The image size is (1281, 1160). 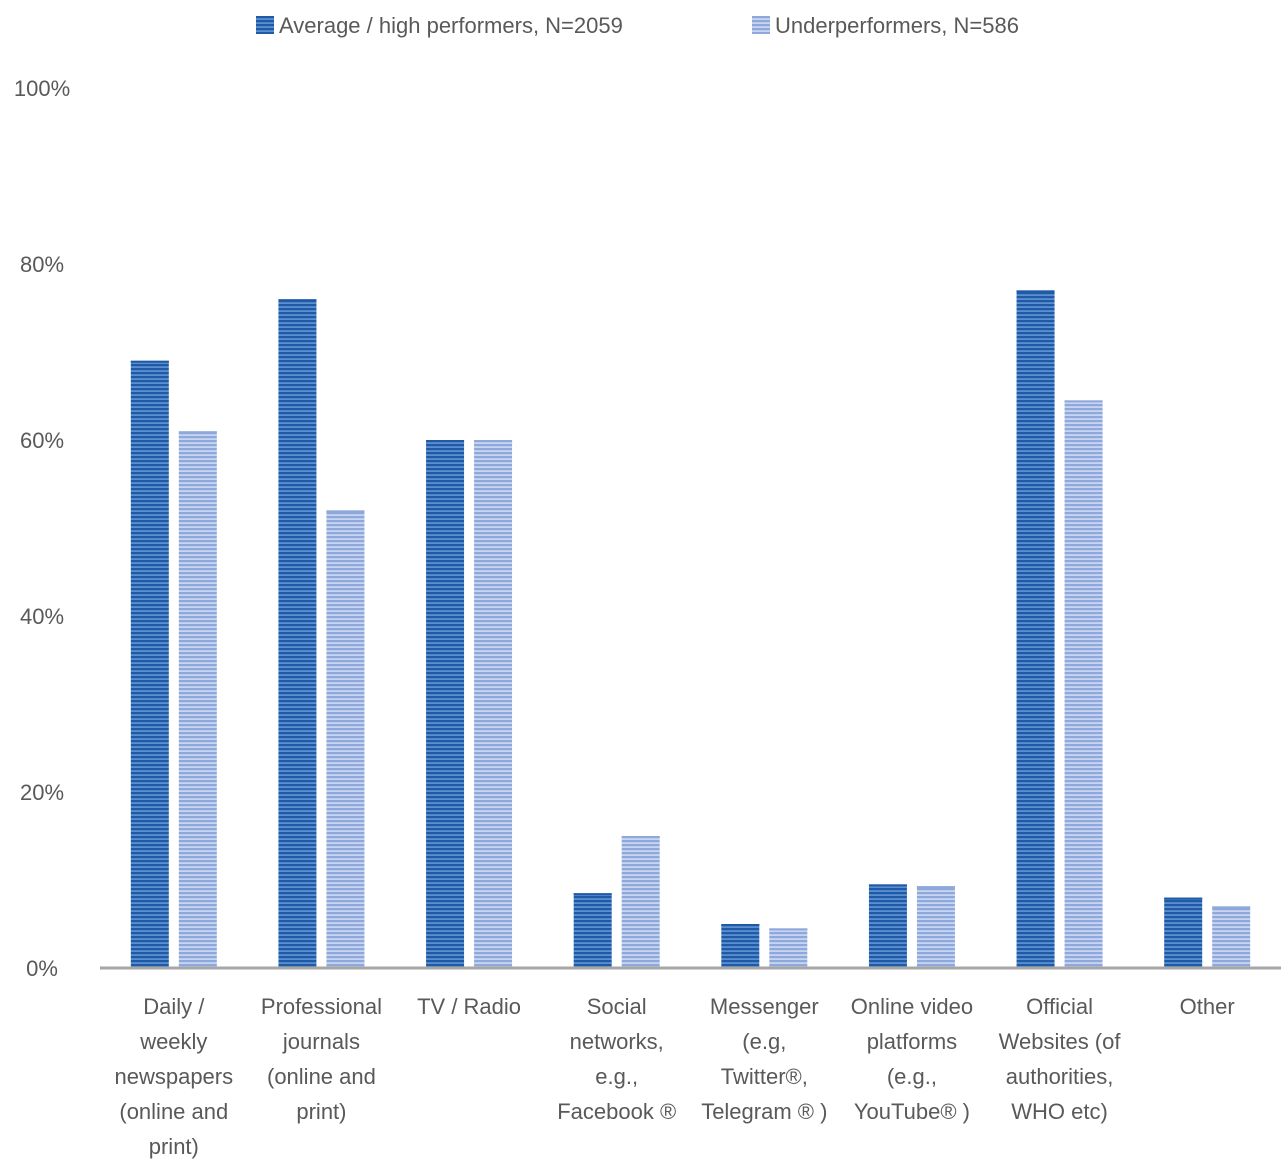 What do you see at coordinates (912, 1076) in the screenshot?
I see `x-category-label-line: (e.g.,` at bounding box center [912, 1076].